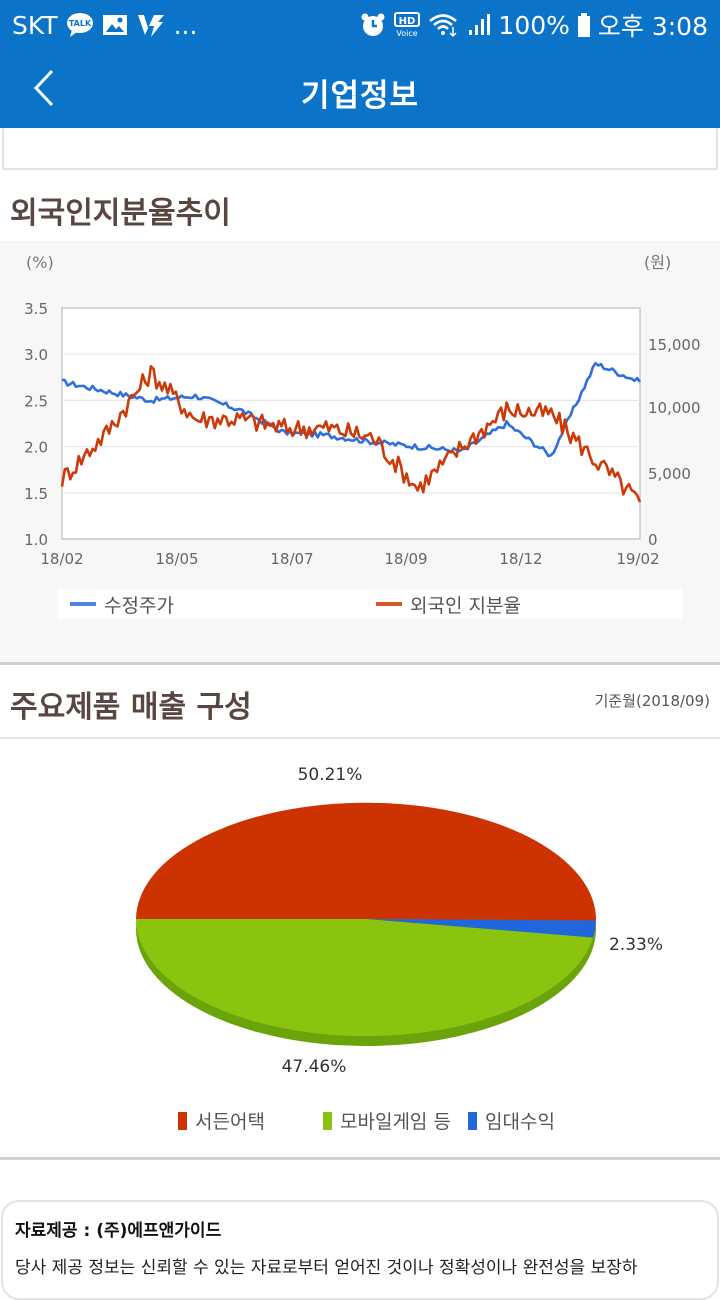 The width and height of the screenshot is (720, 1300). Describe the element at coordinates (366, 861) in the screenshot. I see `pie-slice-sudden-attack` at that location.